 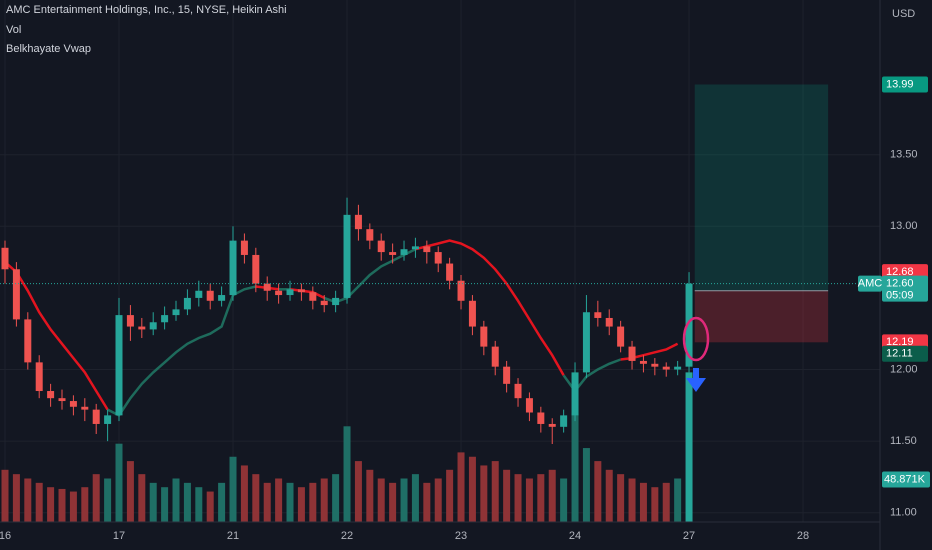 I want to click on volume-label-bg, so click(x=906, y=479).